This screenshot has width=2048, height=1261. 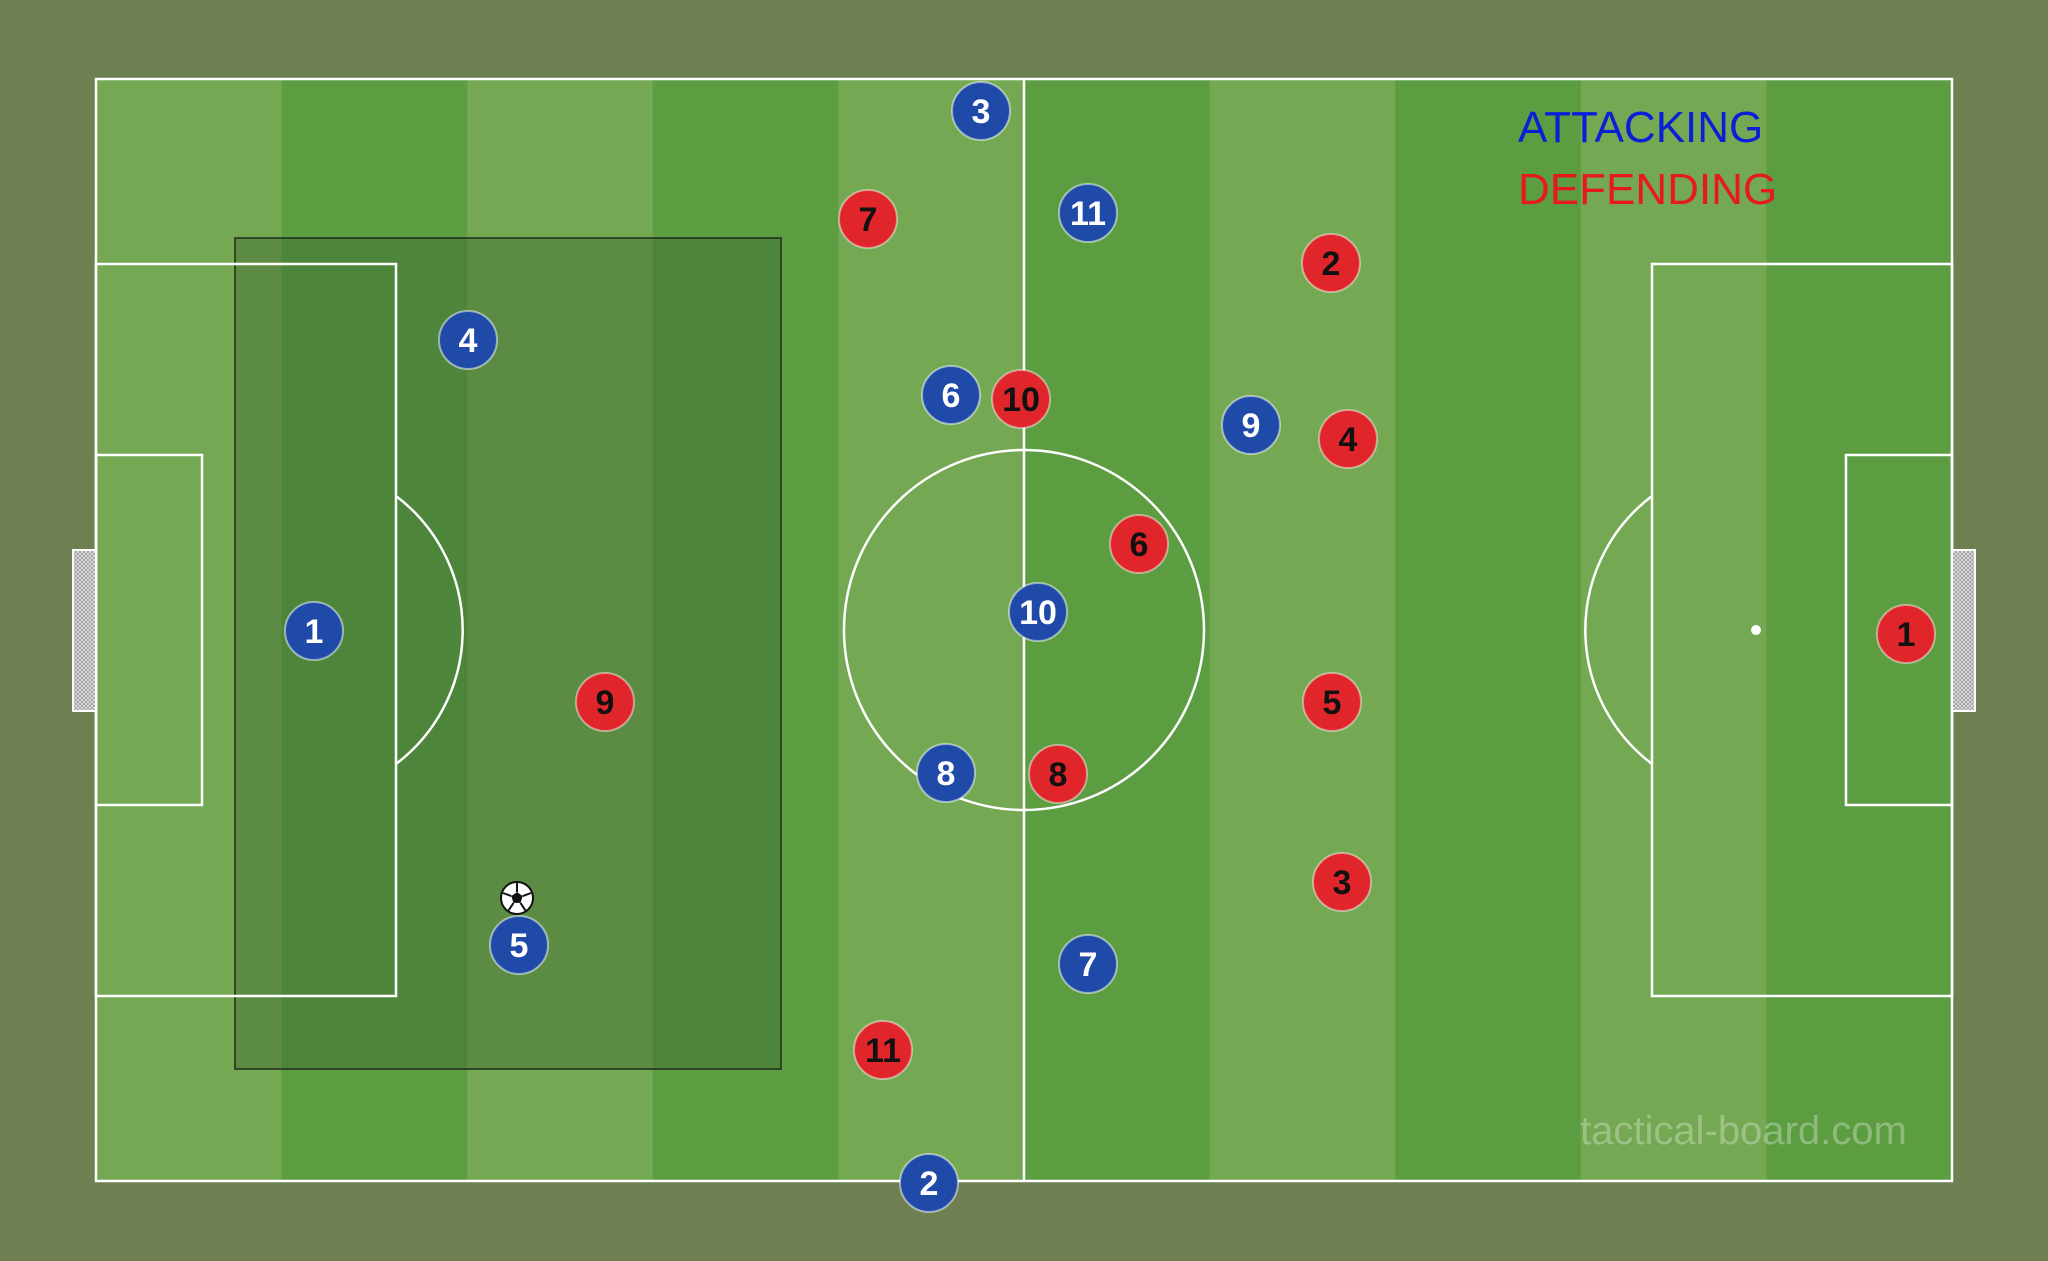 I want to click on right-penalty-arc, so click(x=1618, y=630).